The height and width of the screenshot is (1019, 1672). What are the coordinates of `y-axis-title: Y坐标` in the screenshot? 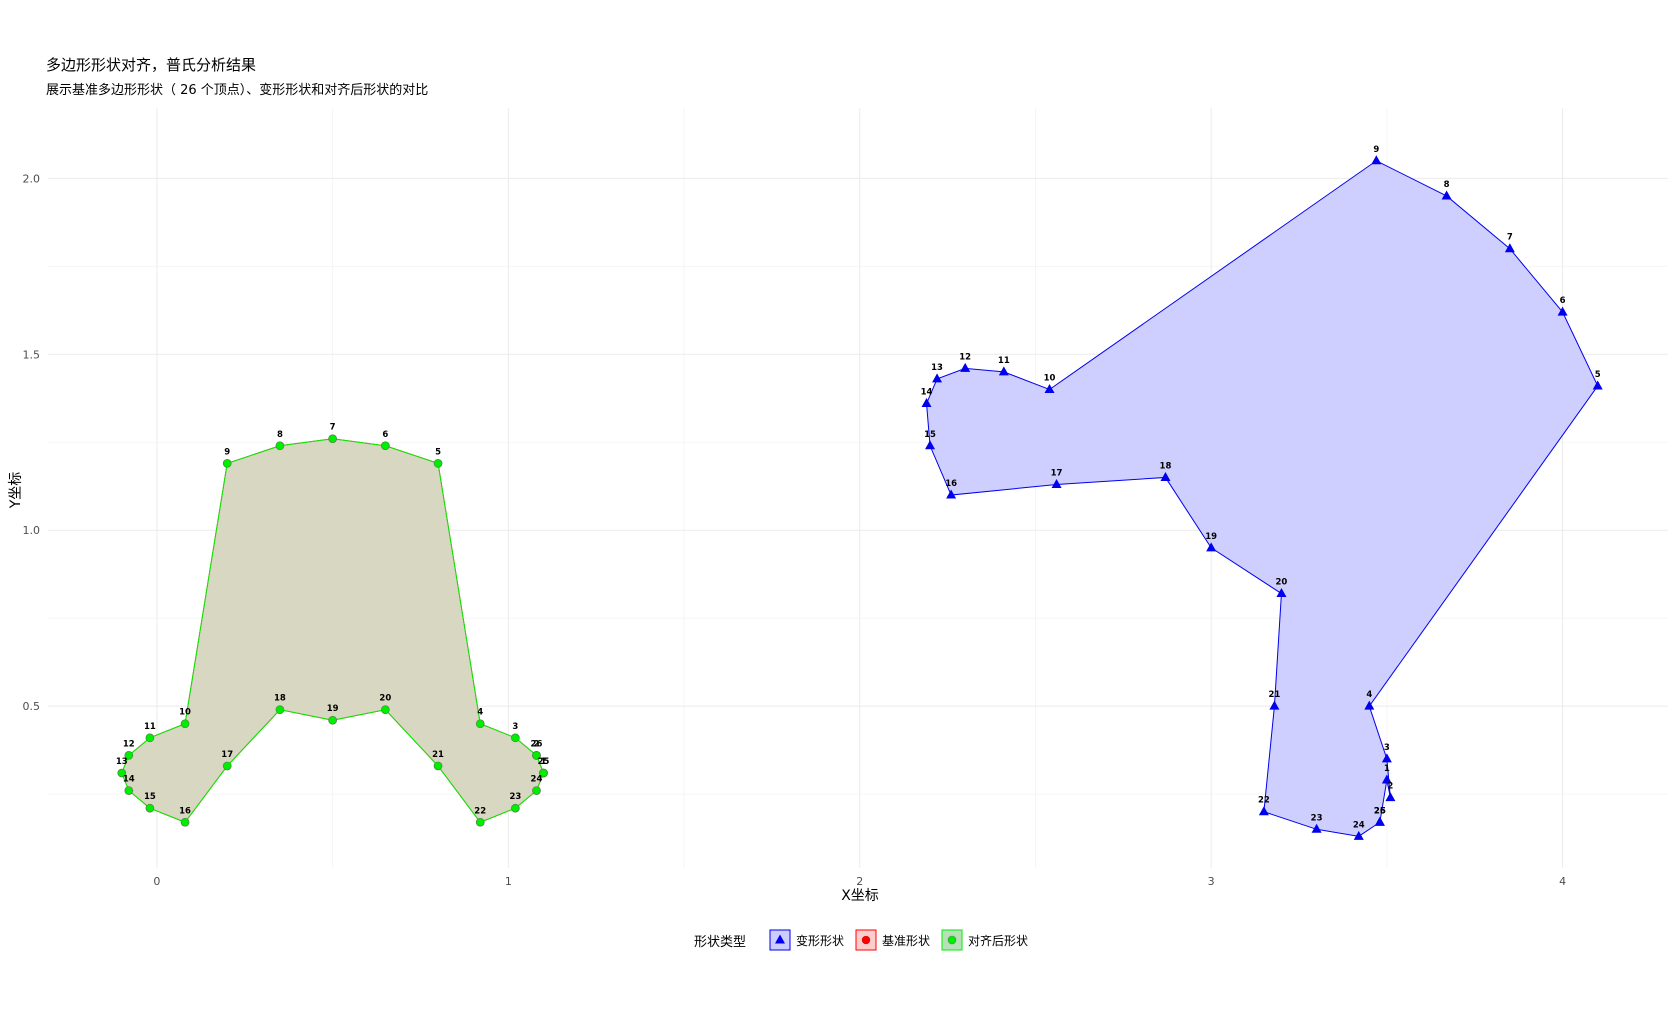 It's located at (16, 491).